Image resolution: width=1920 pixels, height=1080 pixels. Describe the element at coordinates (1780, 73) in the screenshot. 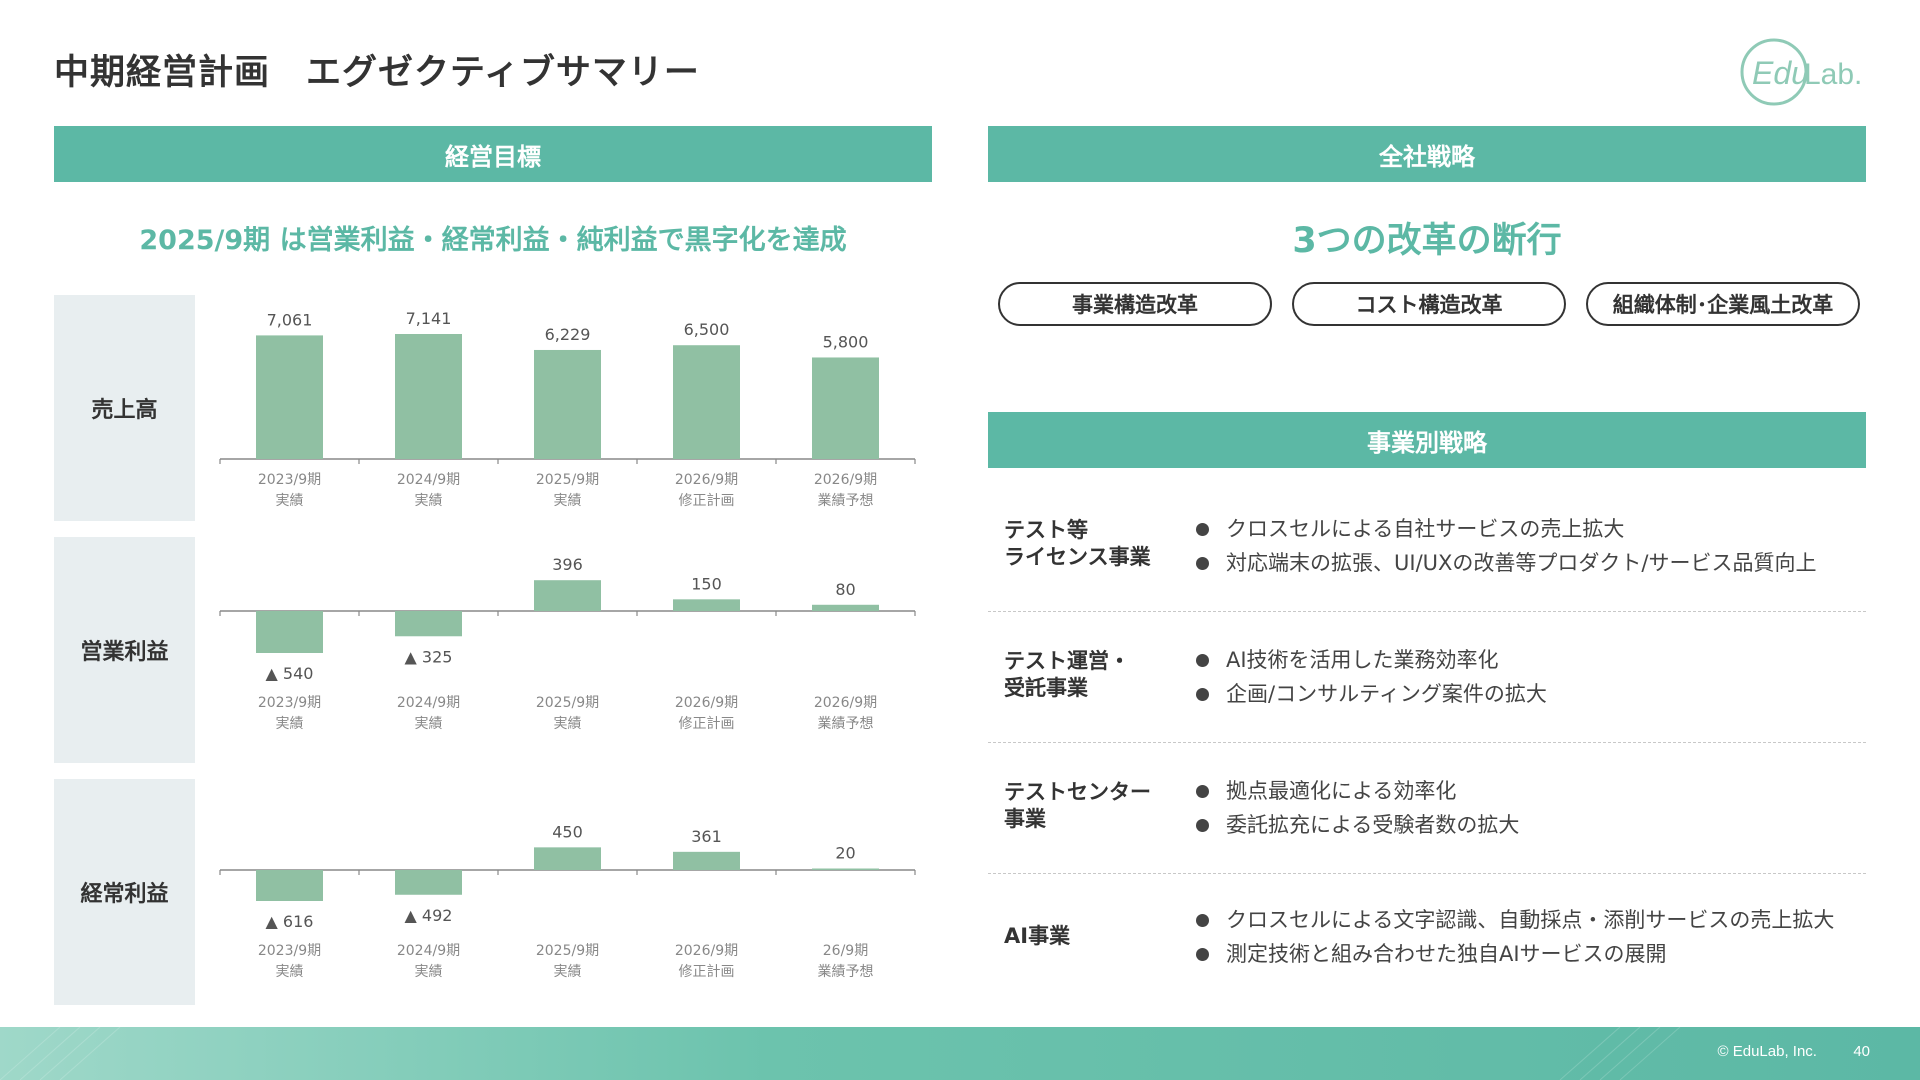

I see `logo-text-main: Edu` at that location.